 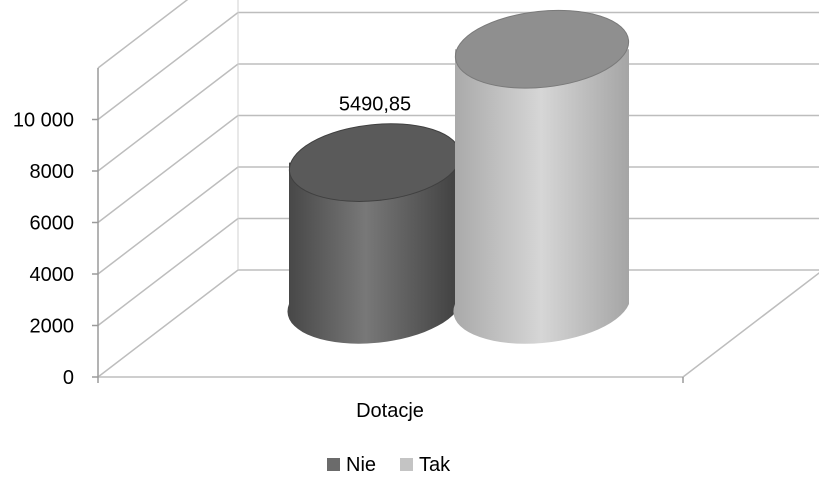 I want to click on gridline, so click(x=143, y=34).